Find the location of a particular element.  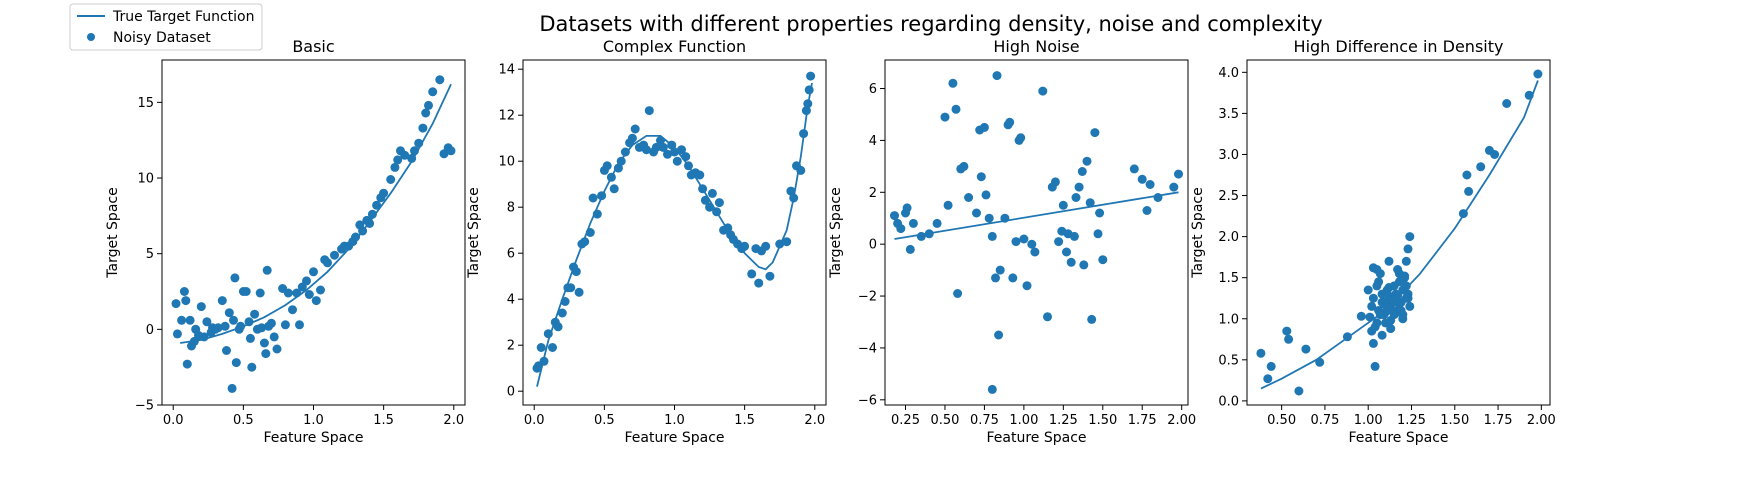

x-tick-label: 0.0 is located at coordinates (534, 420).